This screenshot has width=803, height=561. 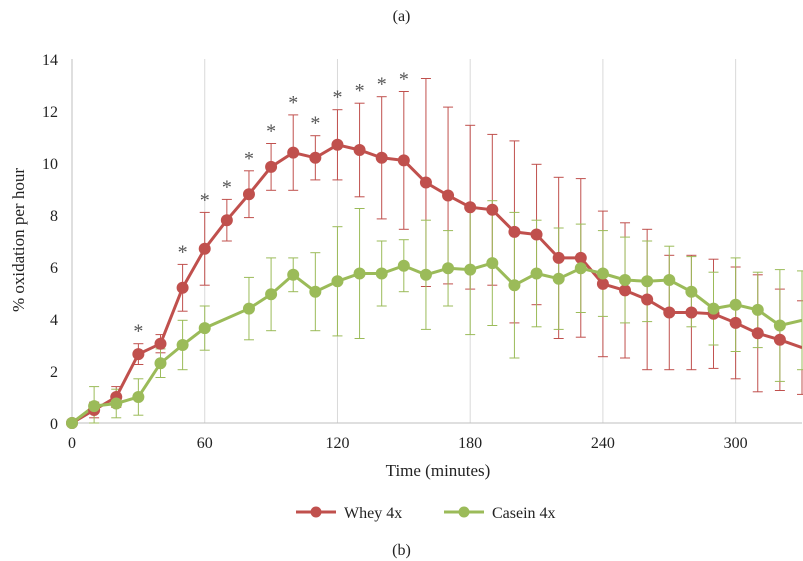 I want to click on y-tick-label: 6, so click(x=54, y=268).